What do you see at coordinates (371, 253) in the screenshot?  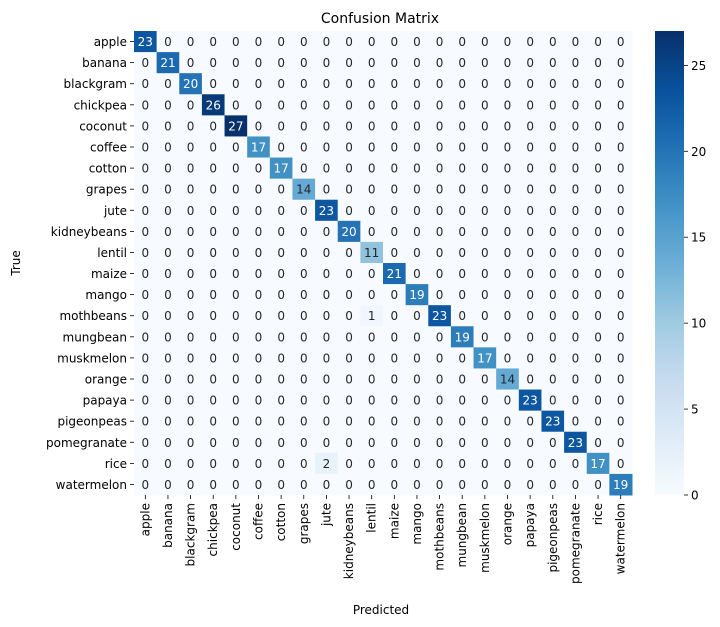 I see `cell-value: 11` at bounding box center [371, 253].